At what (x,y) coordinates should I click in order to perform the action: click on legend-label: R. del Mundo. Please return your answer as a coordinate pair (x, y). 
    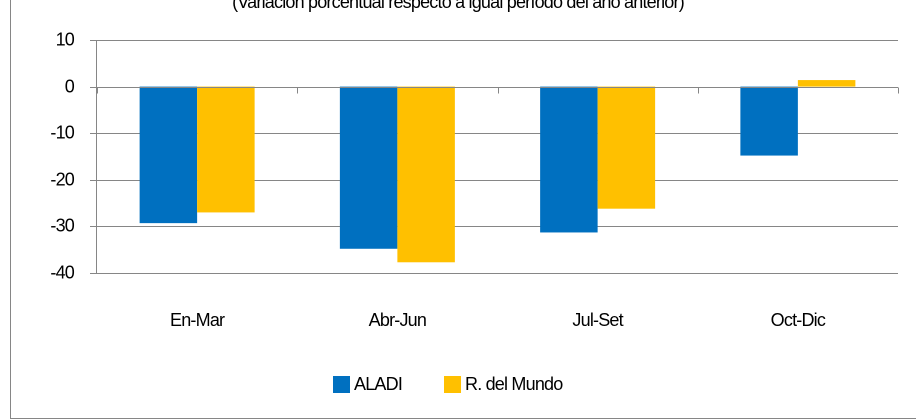
    Looking at the image, I should click on (514, 384).